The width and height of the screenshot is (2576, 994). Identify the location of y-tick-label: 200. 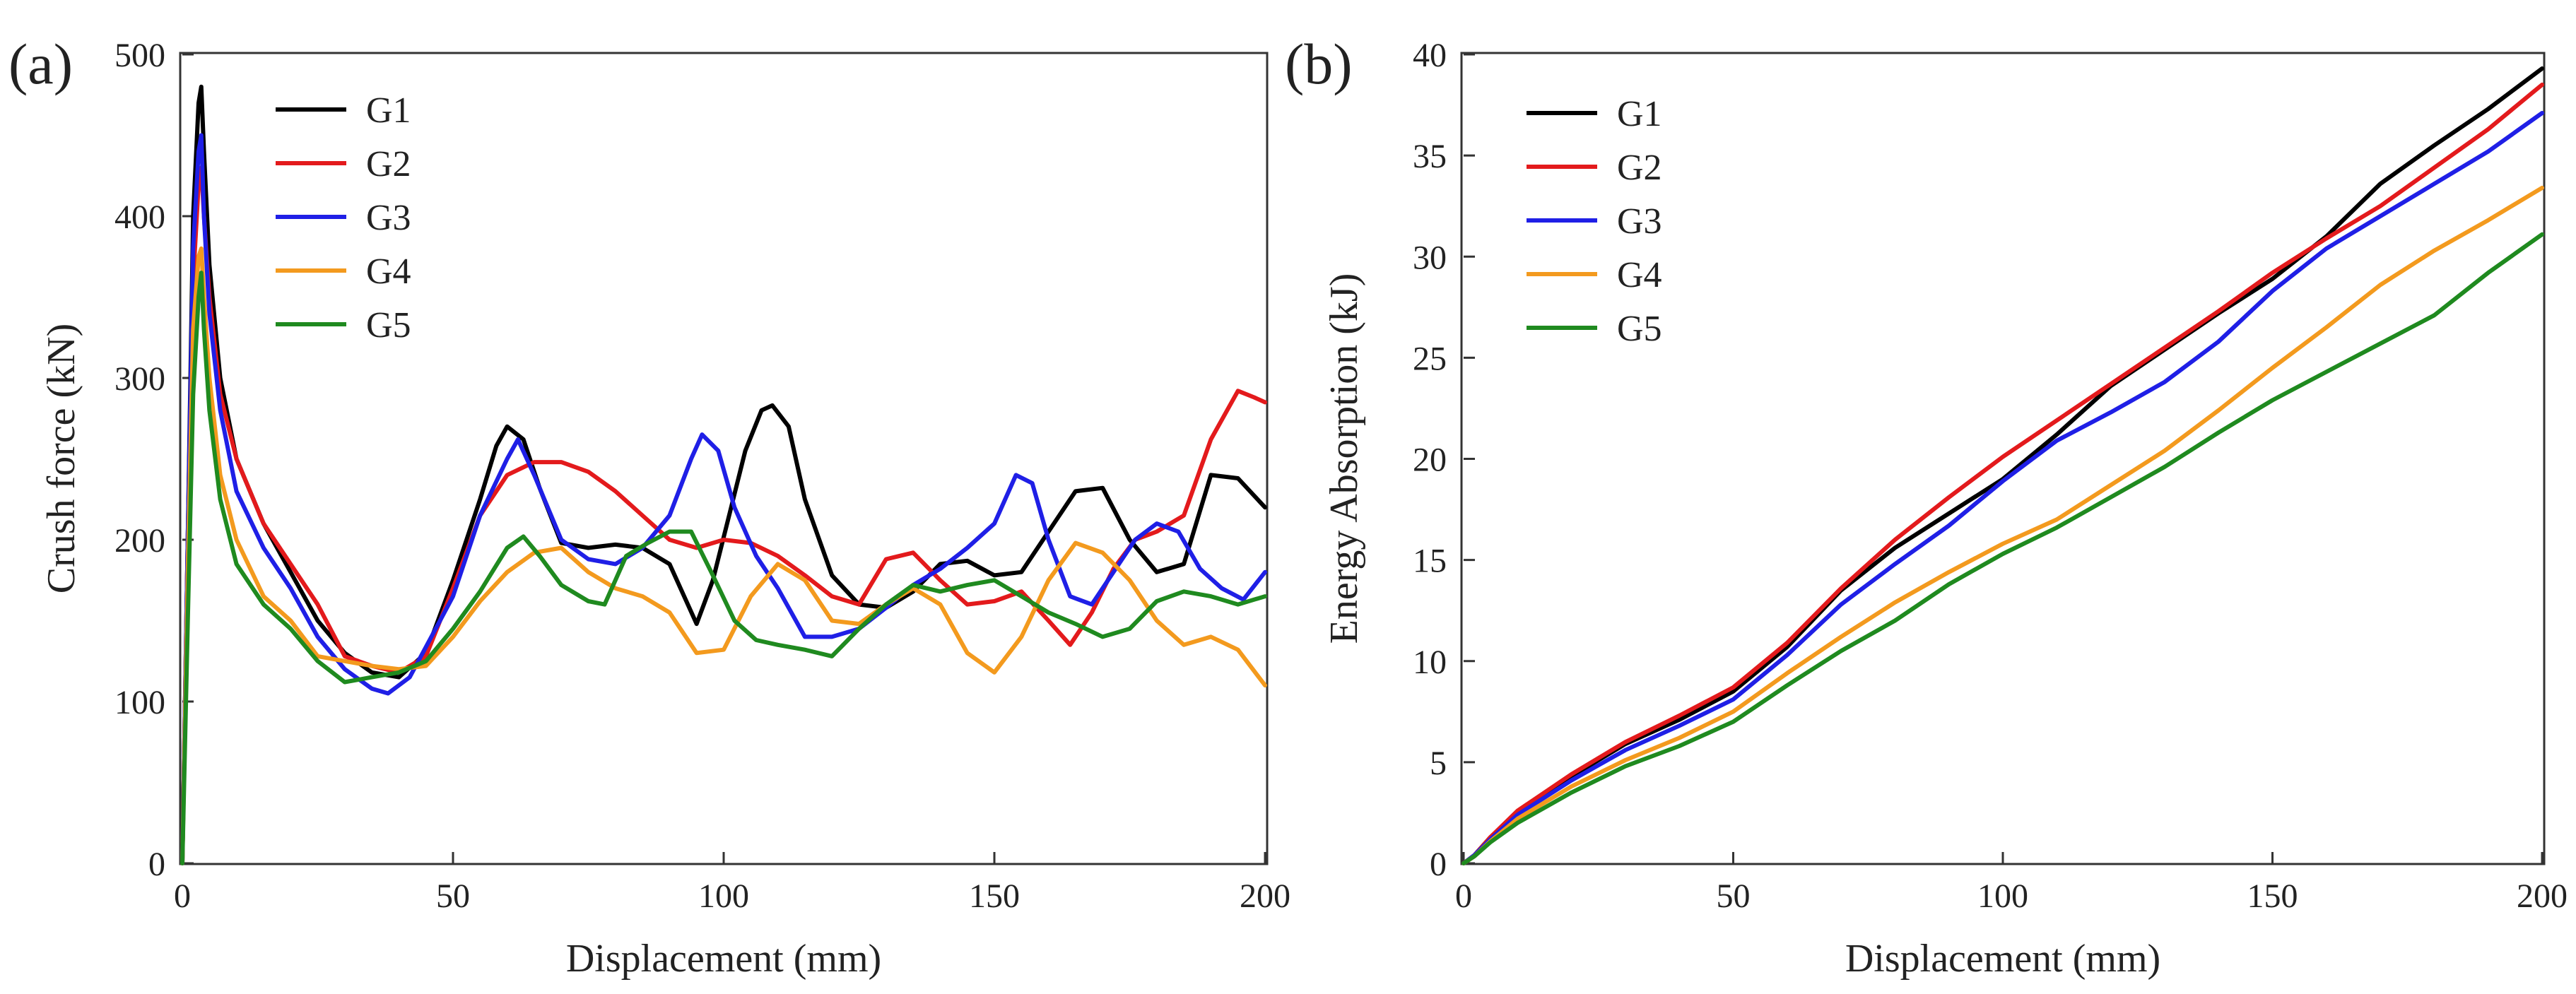
(139, 541).